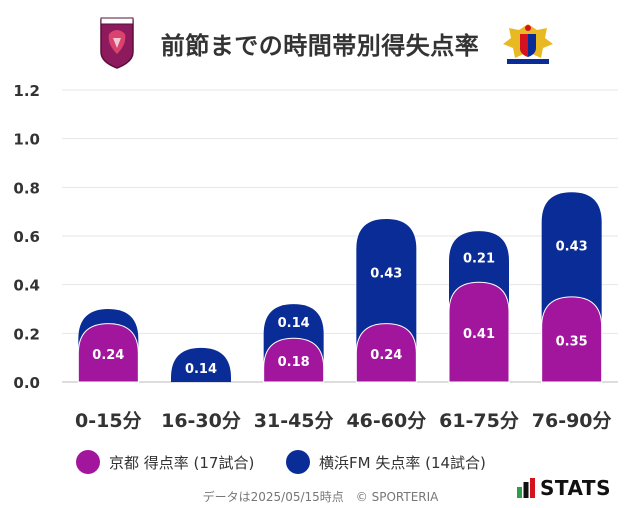 This screenshot has width=641, height=508. Describe the element at coordinates (479, 421) in the screenshot. I see `x-category-label: 61-75分` at that location.